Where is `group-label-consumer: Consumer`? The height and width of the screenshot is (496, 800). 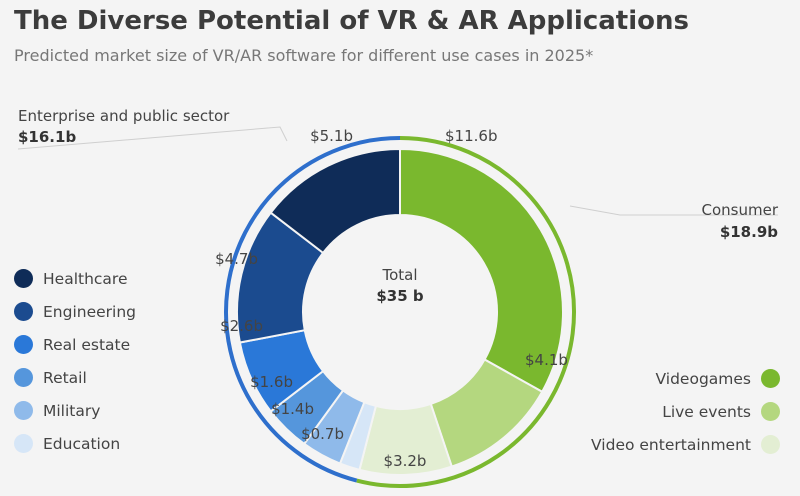
group-label-consumer: Consumer is located at coordinates (740, 210).